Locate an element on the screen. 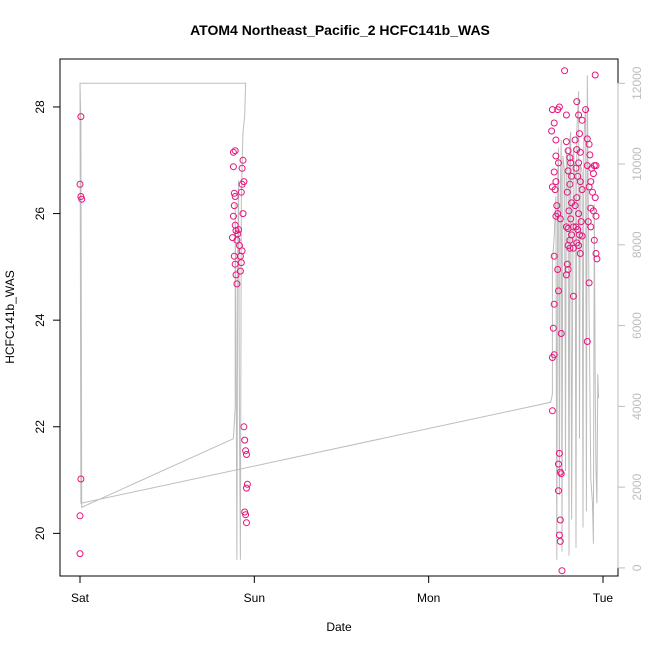 This screenshot has width=650, height=650. x-tick-label: Sat is located at coordinates (80, 598).